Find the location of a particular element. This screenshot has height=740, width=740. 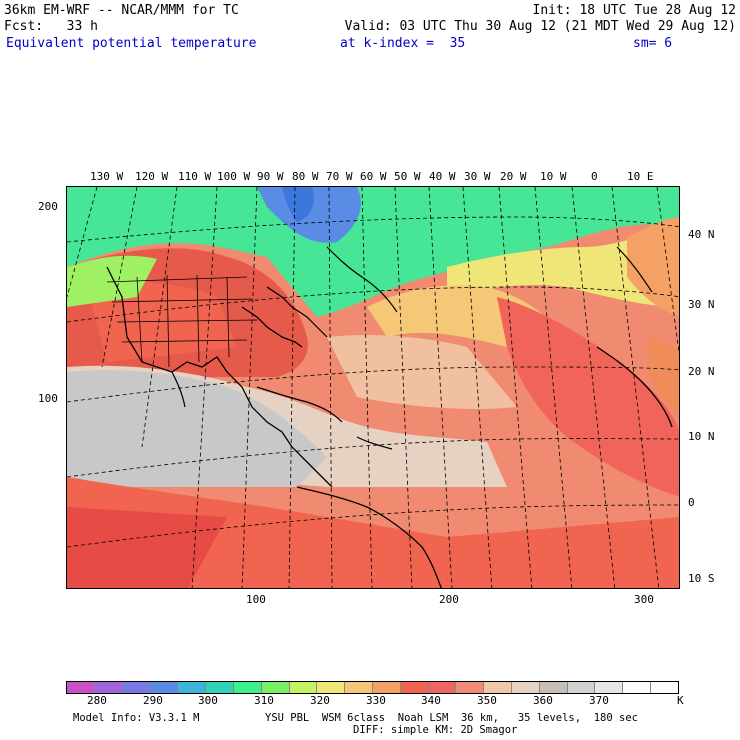

lon-label: 70 W is located at coordinates (339, 176).